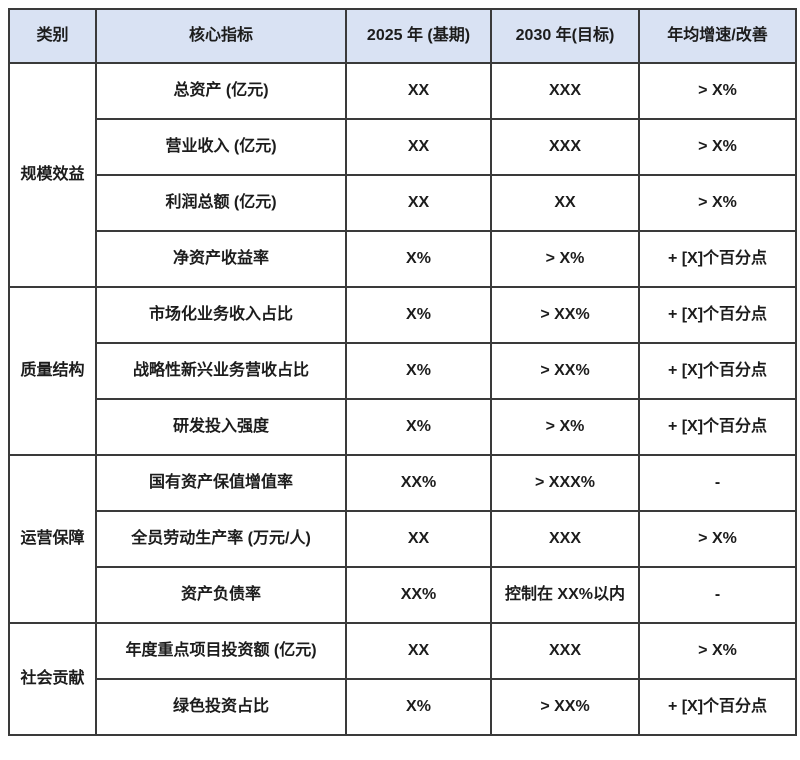 The height and width of the screenshot is (760, 800). Describe the element at coordinates (221, 259) in the screenshot. I see `indicator-cell: 净资产收益率` at that location.